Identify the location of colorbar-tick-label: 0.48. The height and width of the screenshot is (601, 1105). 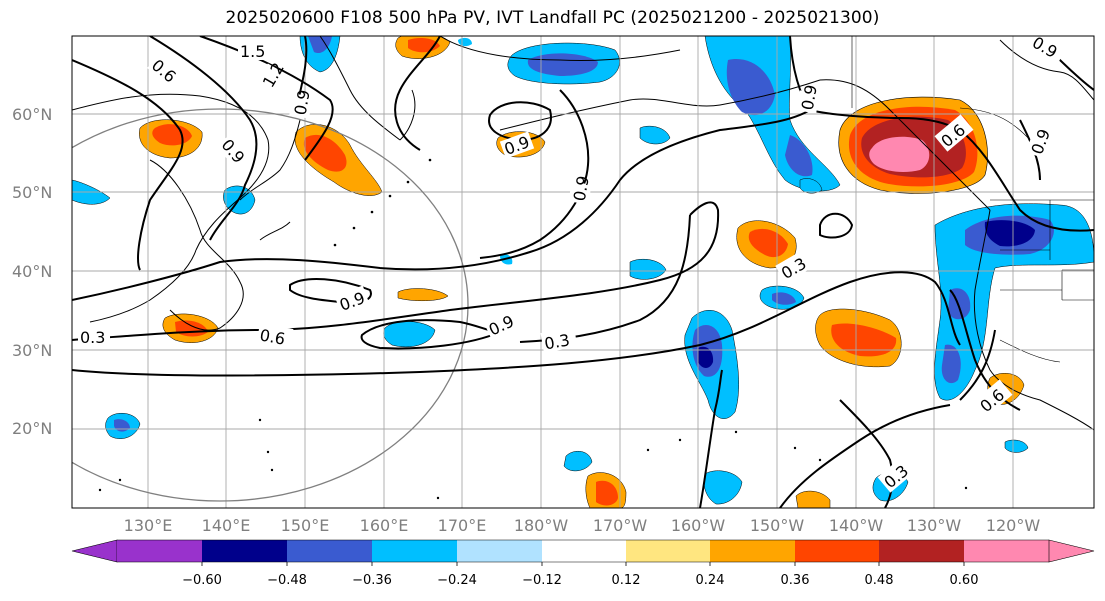
(879, 580).